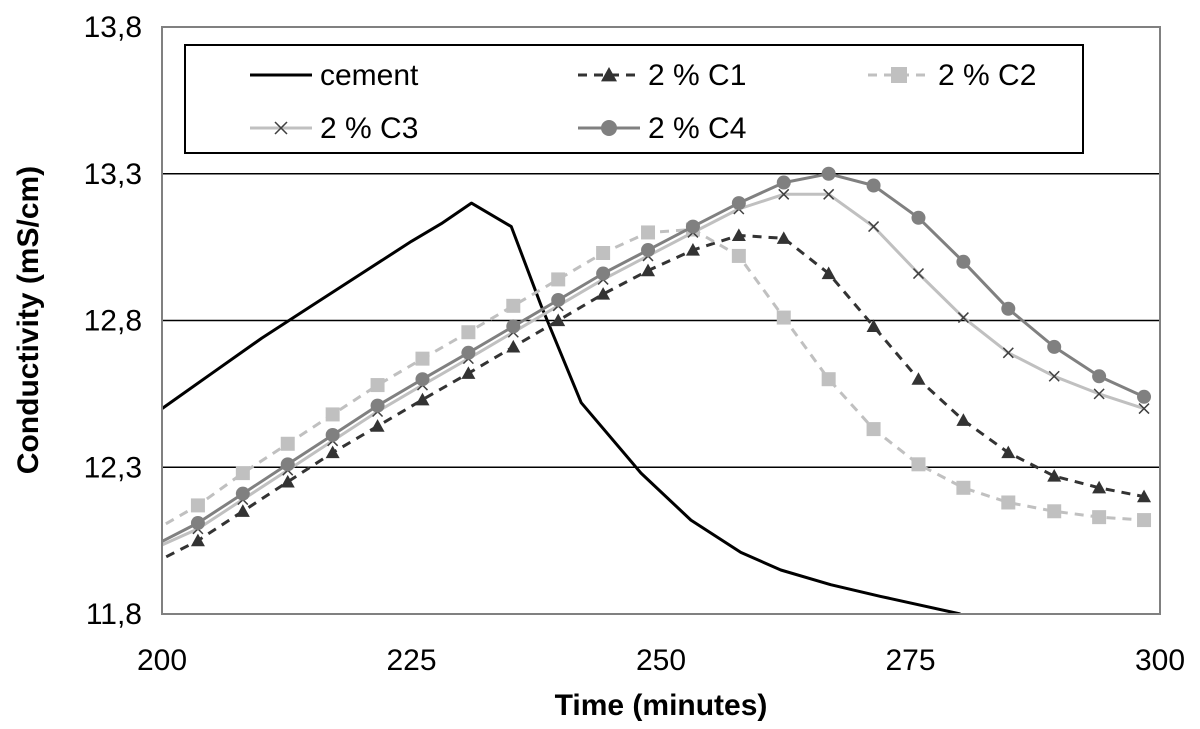 The height and width of the screenshot is (729, 1200). I want to click on y-tick-label: 13,8, so click(113, 27).